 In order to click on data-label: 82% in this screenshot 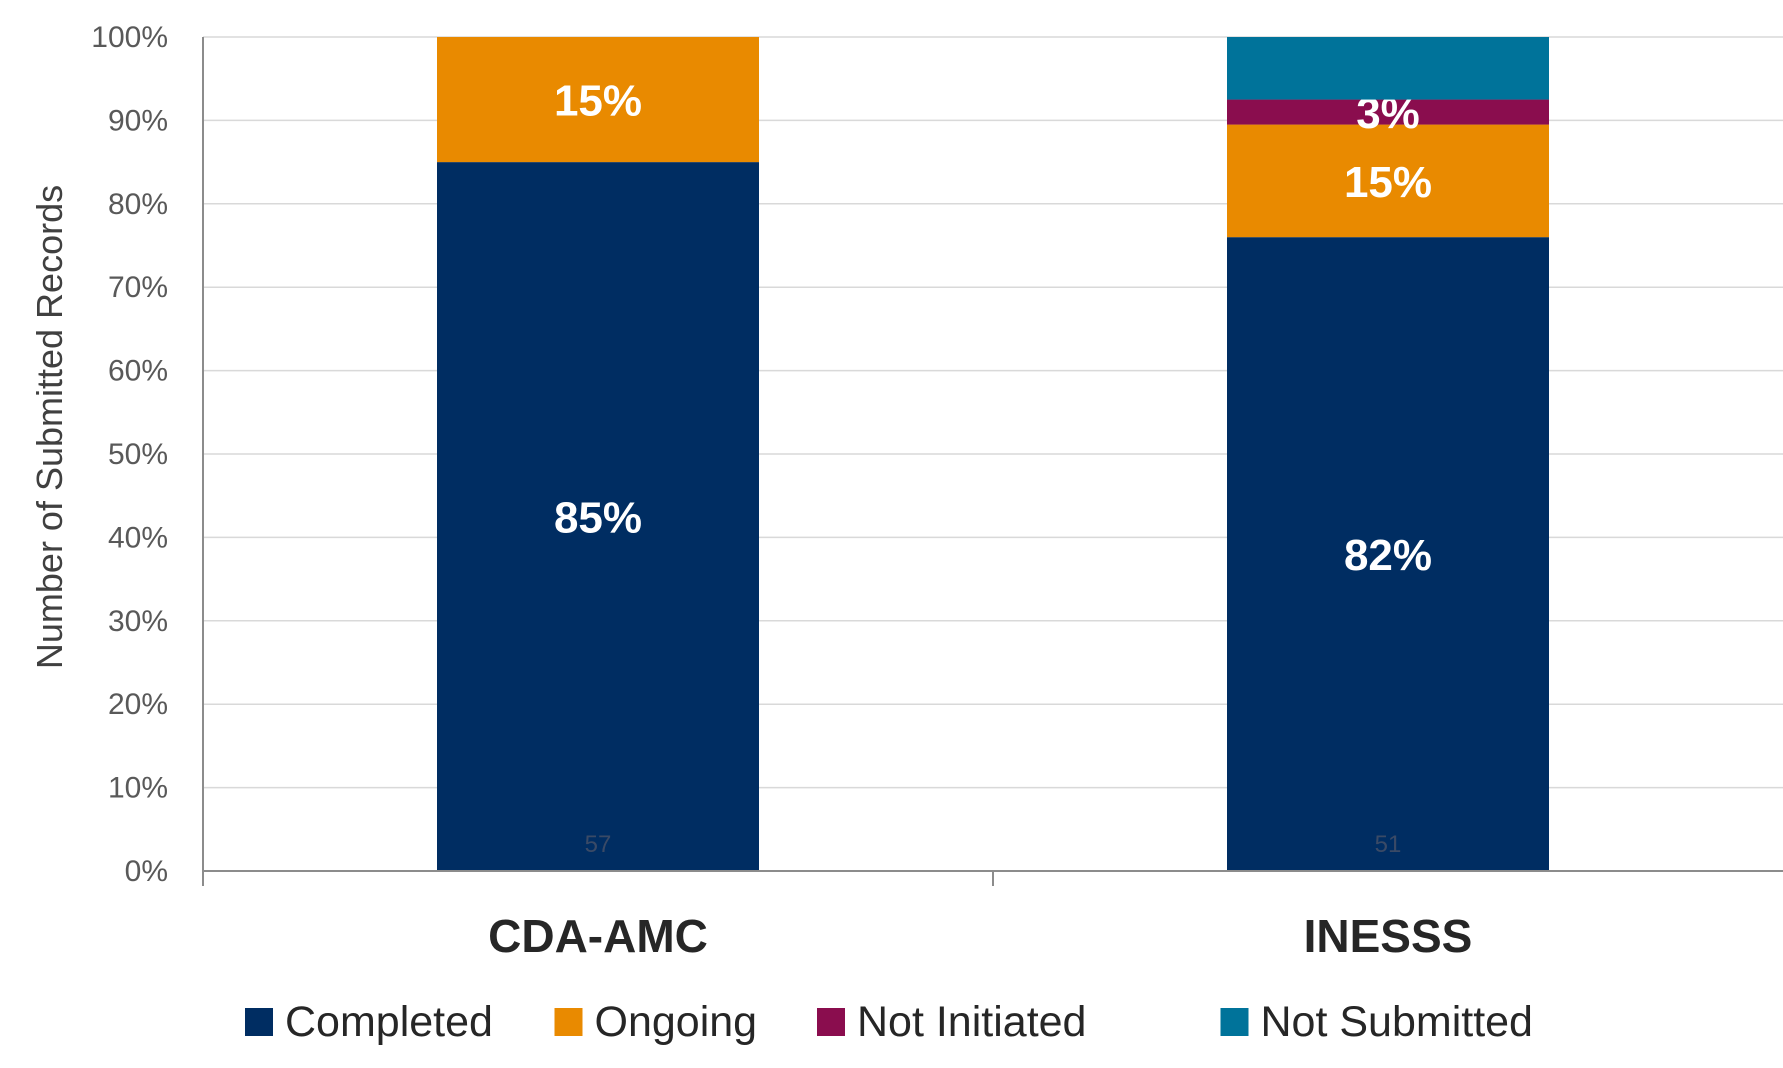, I will do `click(1388, 555)`.